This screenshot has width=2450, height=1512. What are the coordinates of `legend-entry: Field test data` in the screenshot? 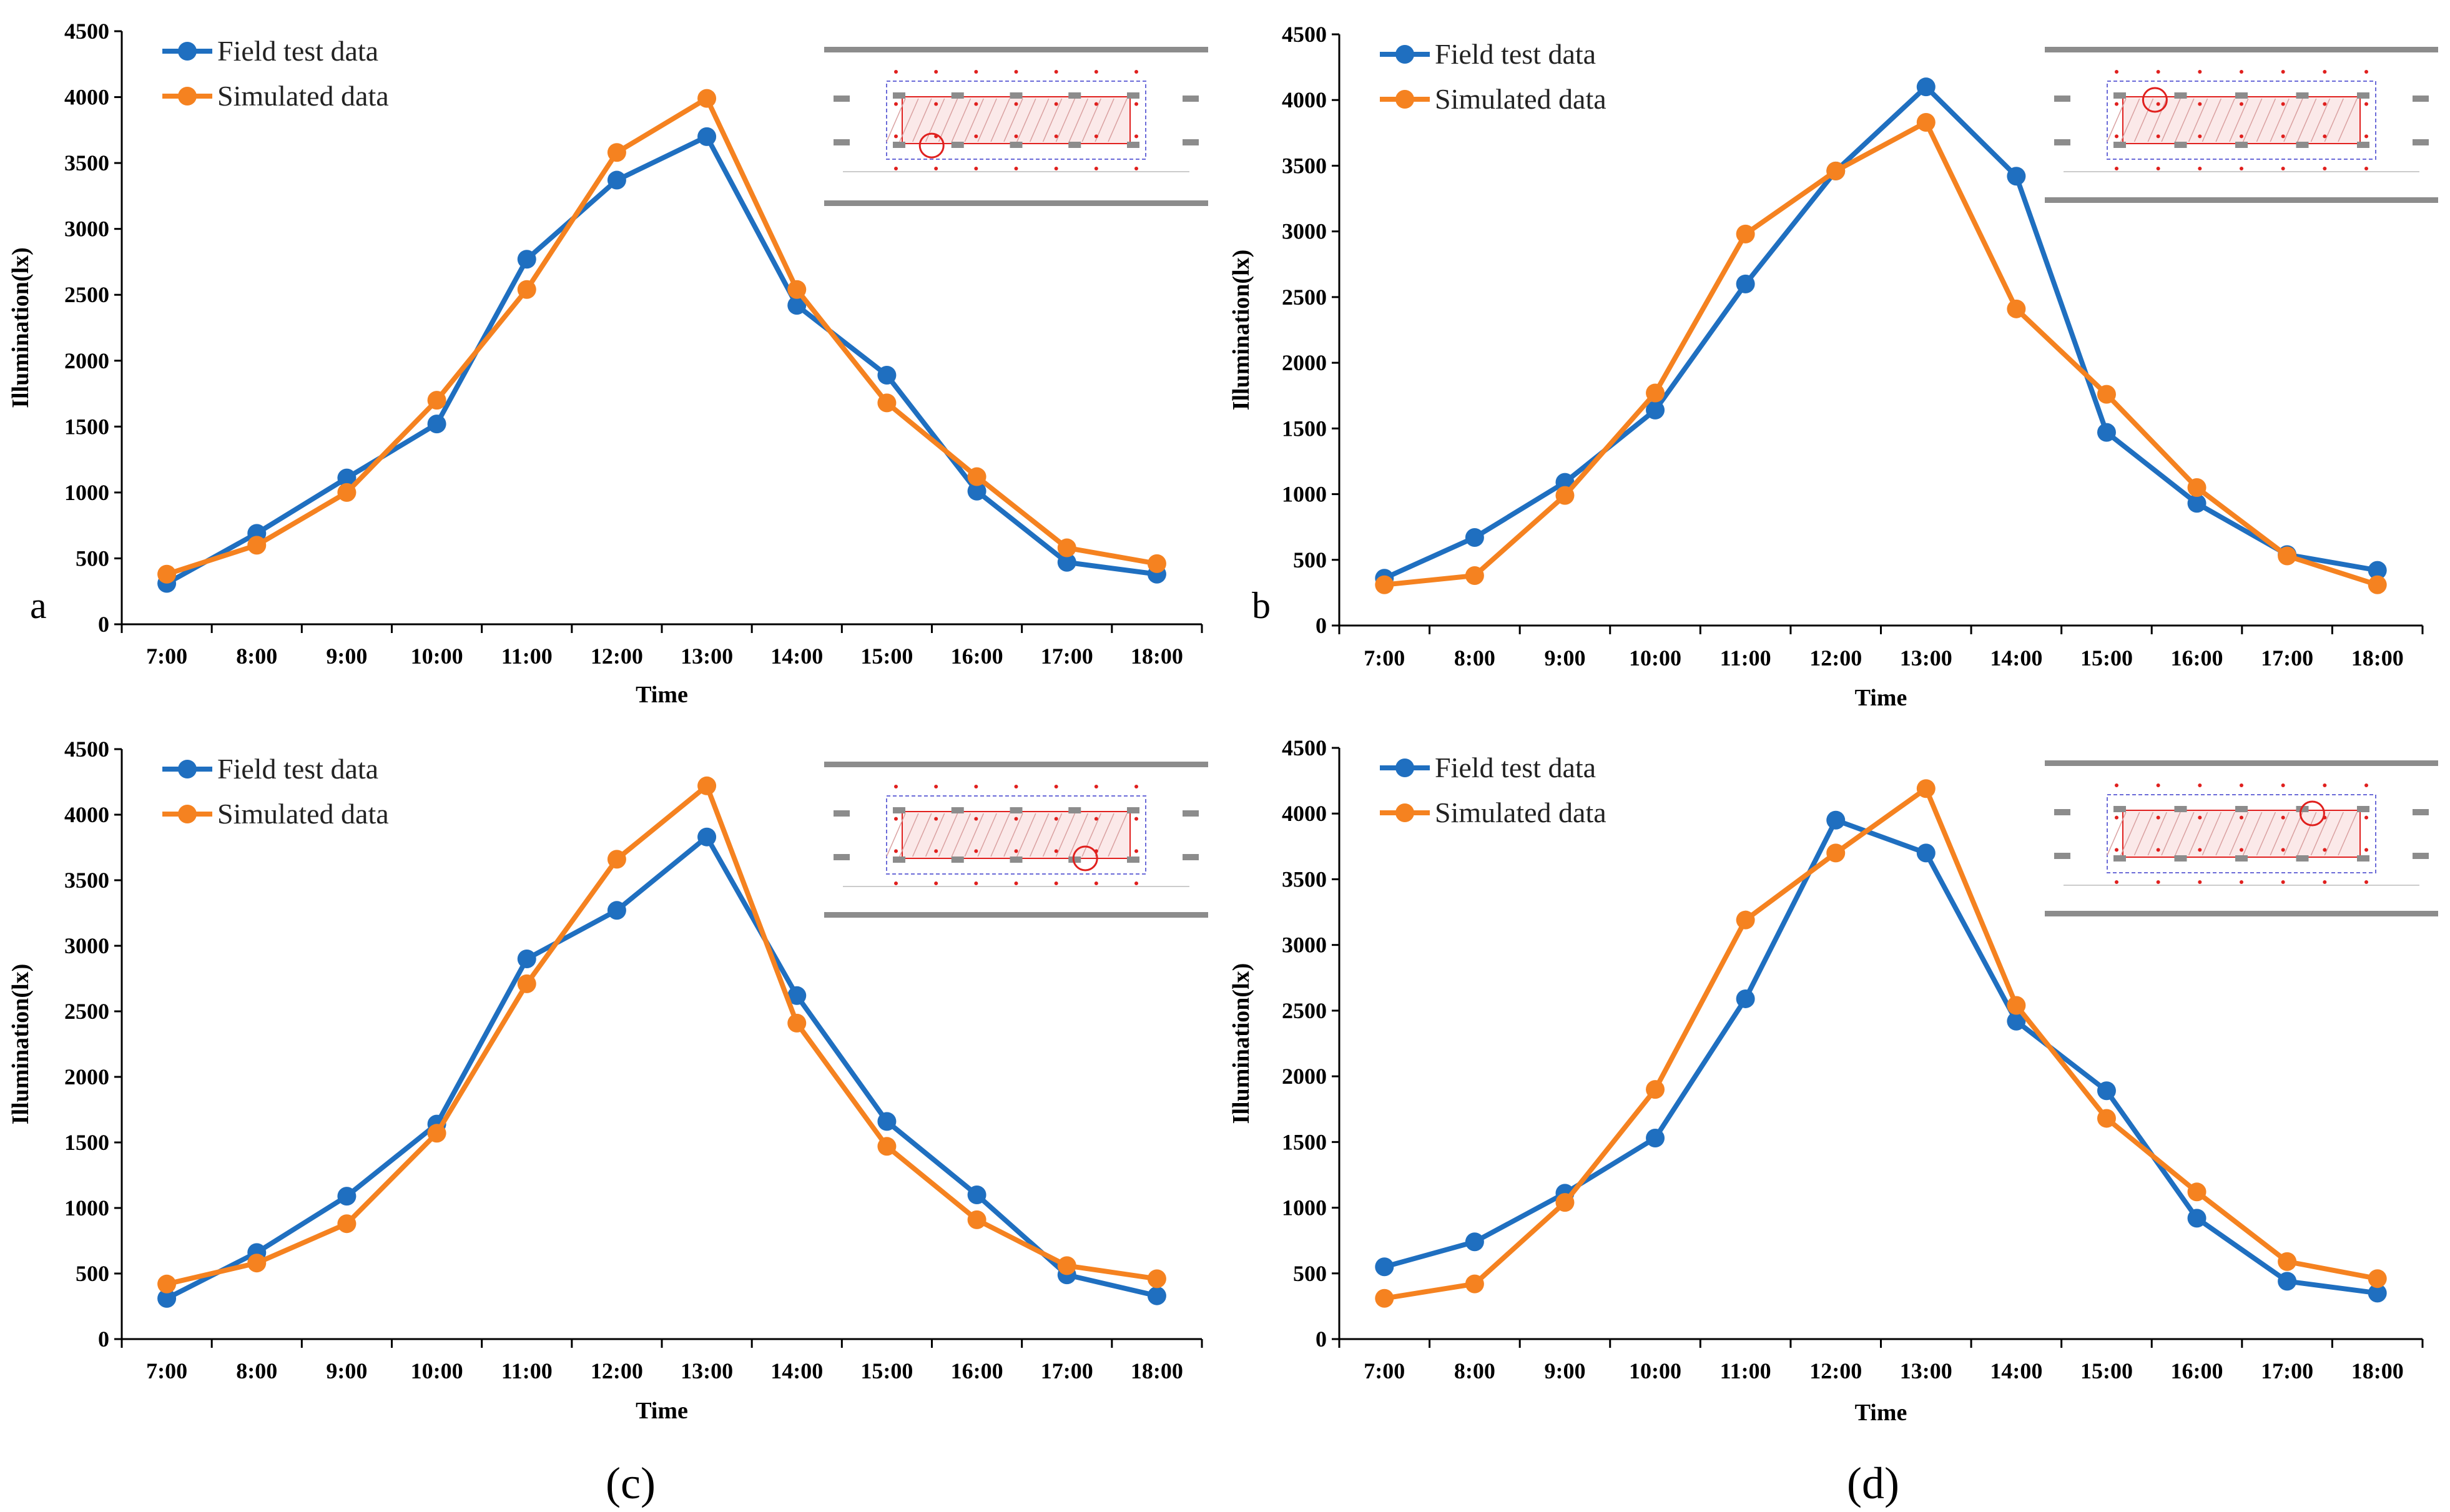 It's located at (1488, 767).